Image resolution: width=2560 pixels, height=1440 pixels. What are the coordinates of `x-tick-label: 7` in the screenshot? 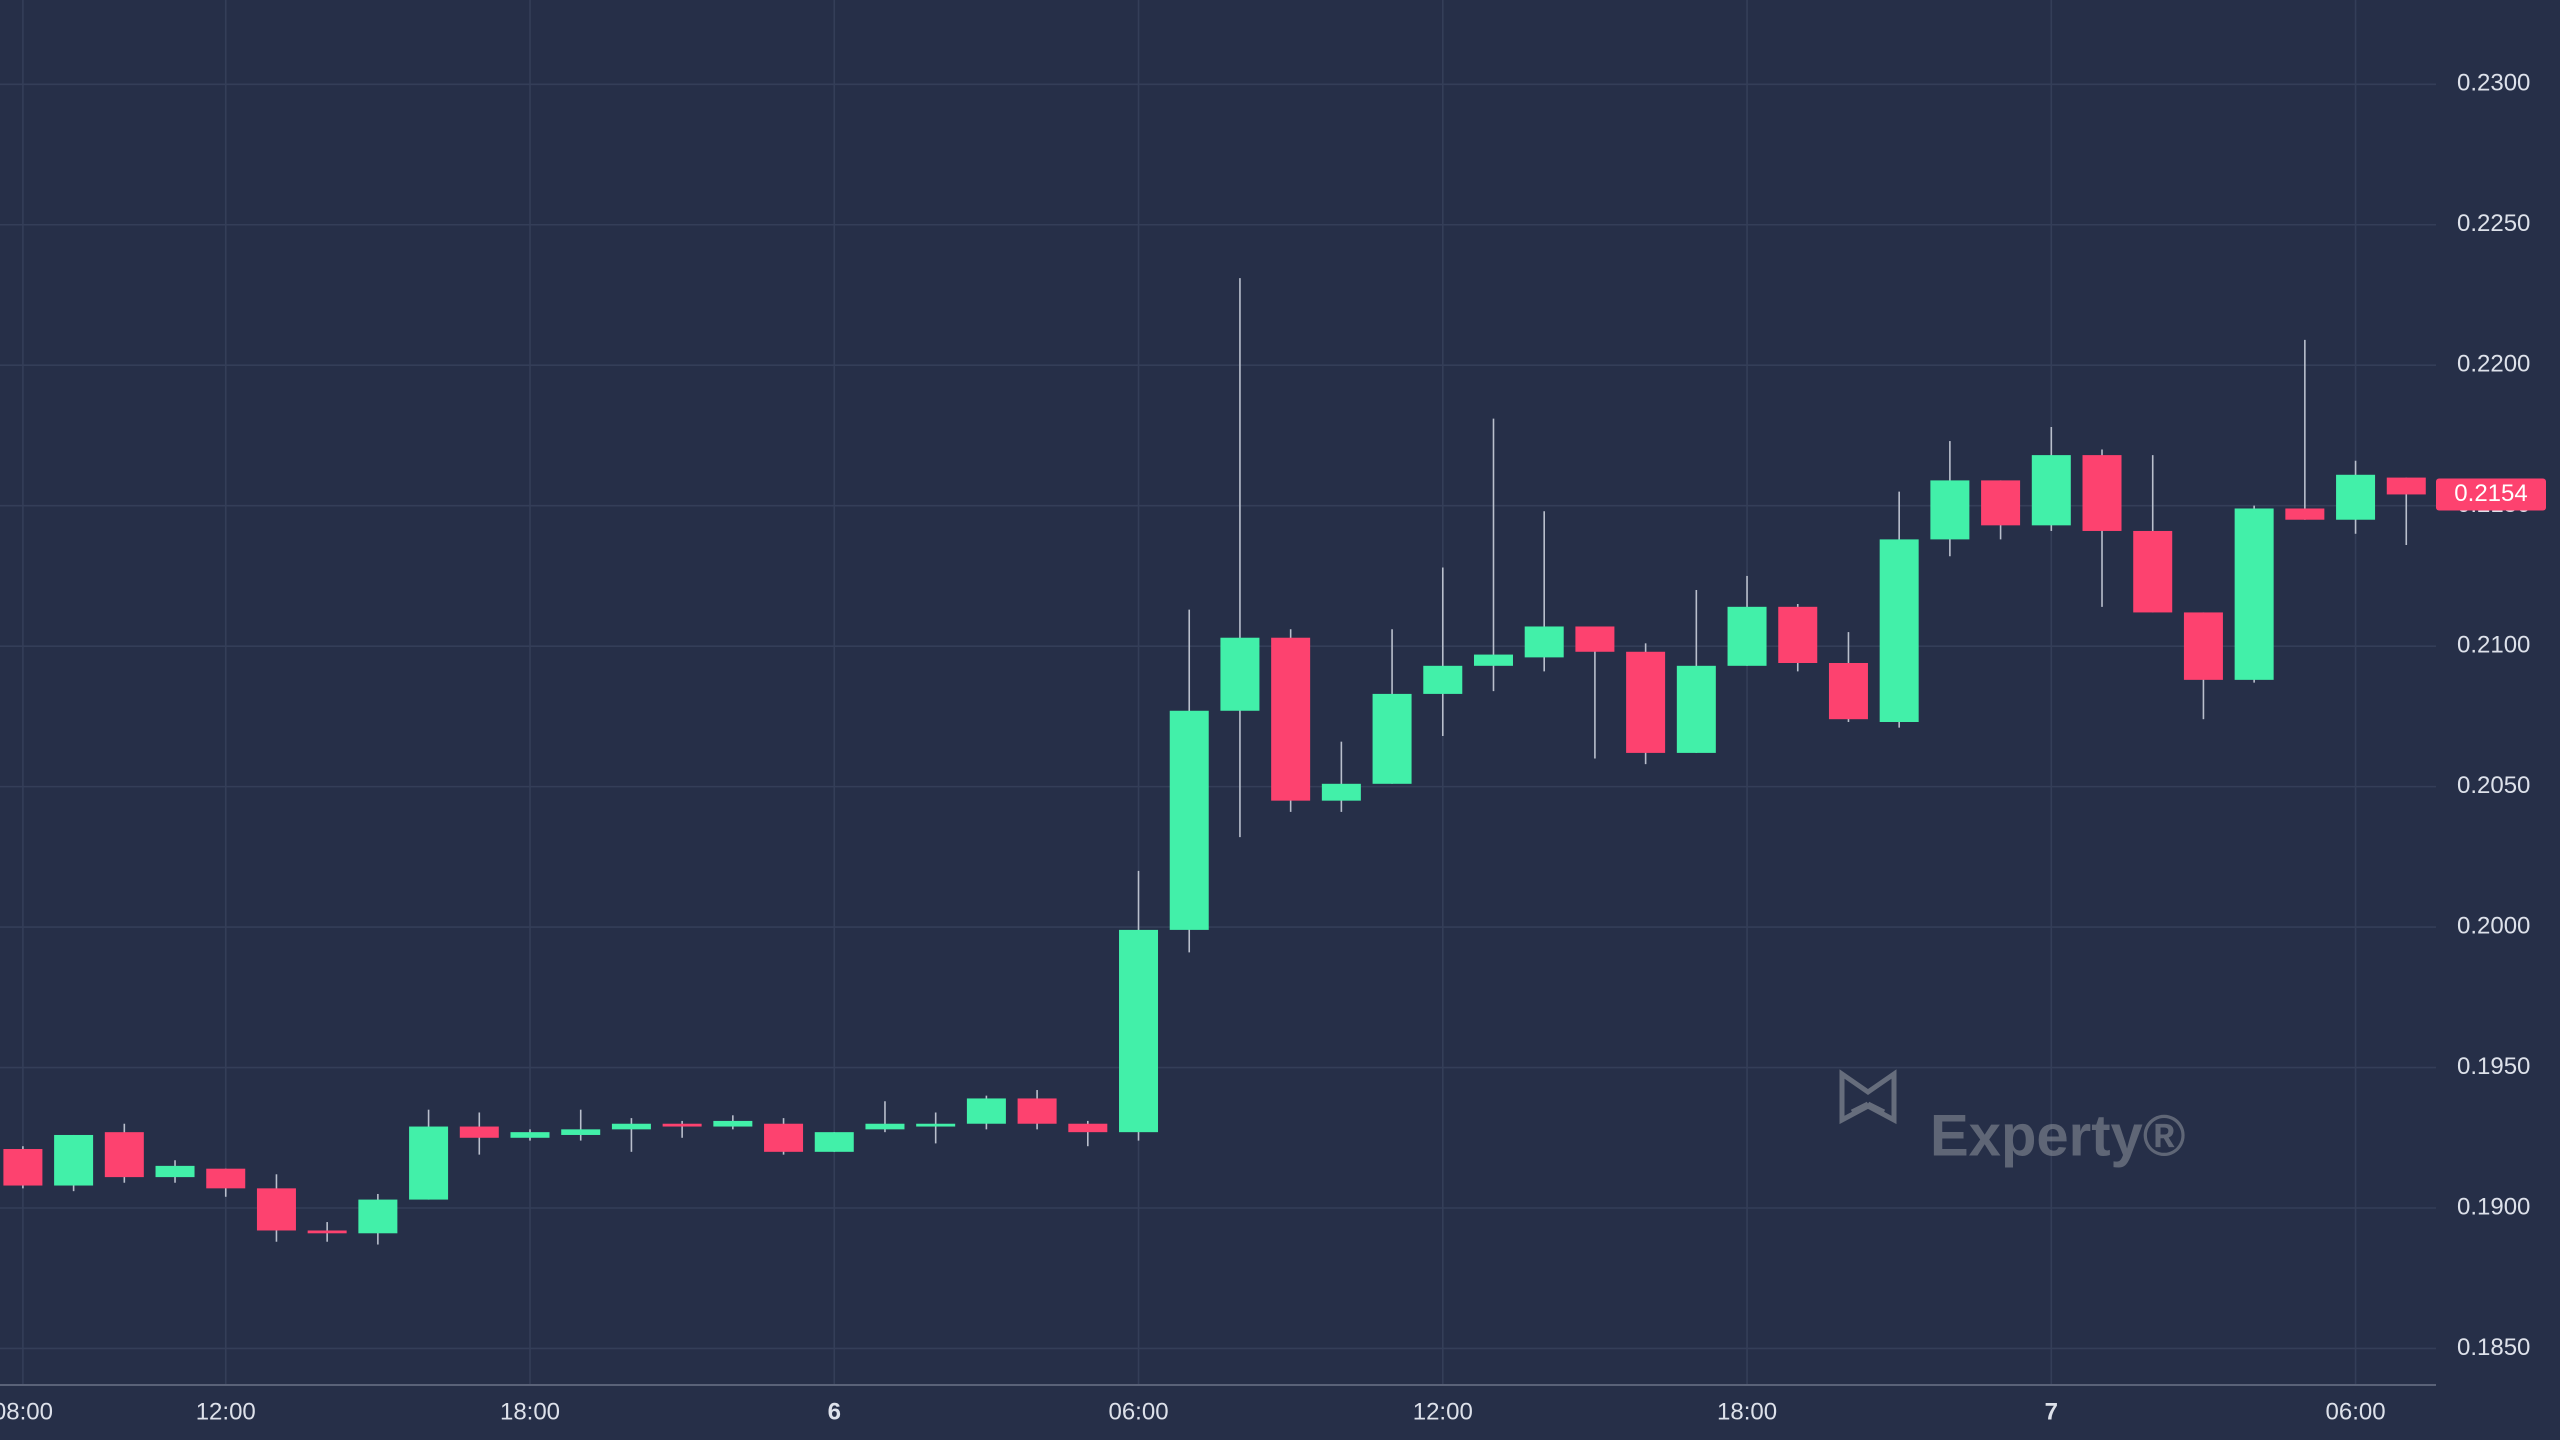 It's located at (2051, 1411).